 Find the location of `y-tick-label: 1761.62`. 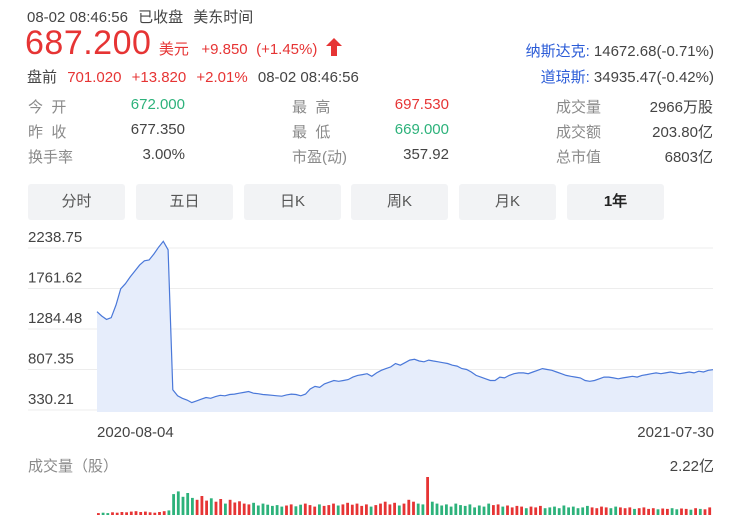

y-tick-label: 1761.62 is located at coordinates (55, 278).